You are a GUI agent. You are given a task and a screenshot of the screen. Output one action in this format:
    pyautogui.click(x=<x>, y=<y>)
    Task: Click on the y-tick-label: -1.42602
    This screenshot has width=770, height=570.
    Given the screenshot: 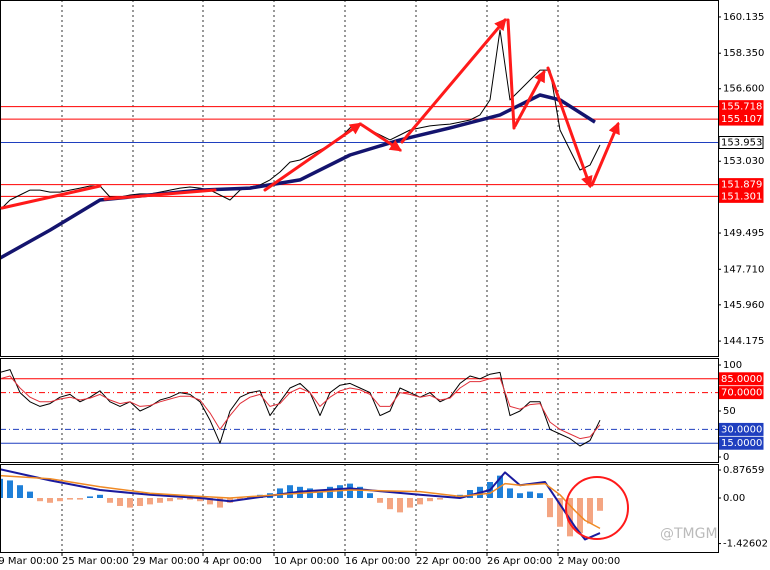 What is the action you would take?
    pyautogui.click(x=745, y=544)
    